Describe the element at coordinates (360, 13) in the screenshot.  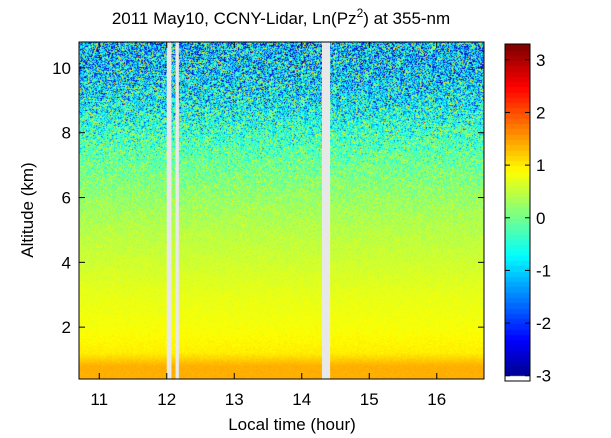
I see `chart-title-superscript: 2` at that location.